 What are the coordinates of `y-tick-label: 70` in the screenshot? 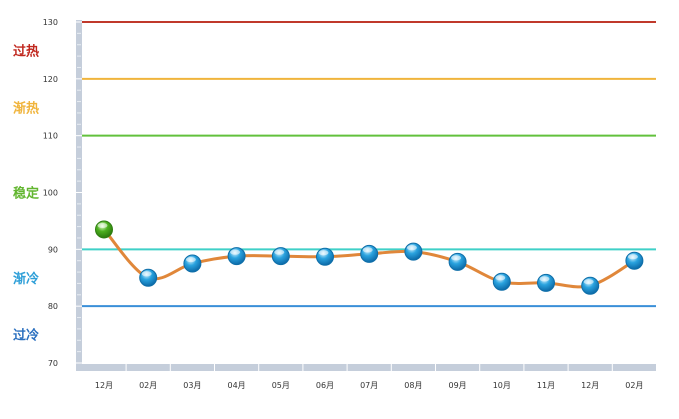 It's located at (53, 363).